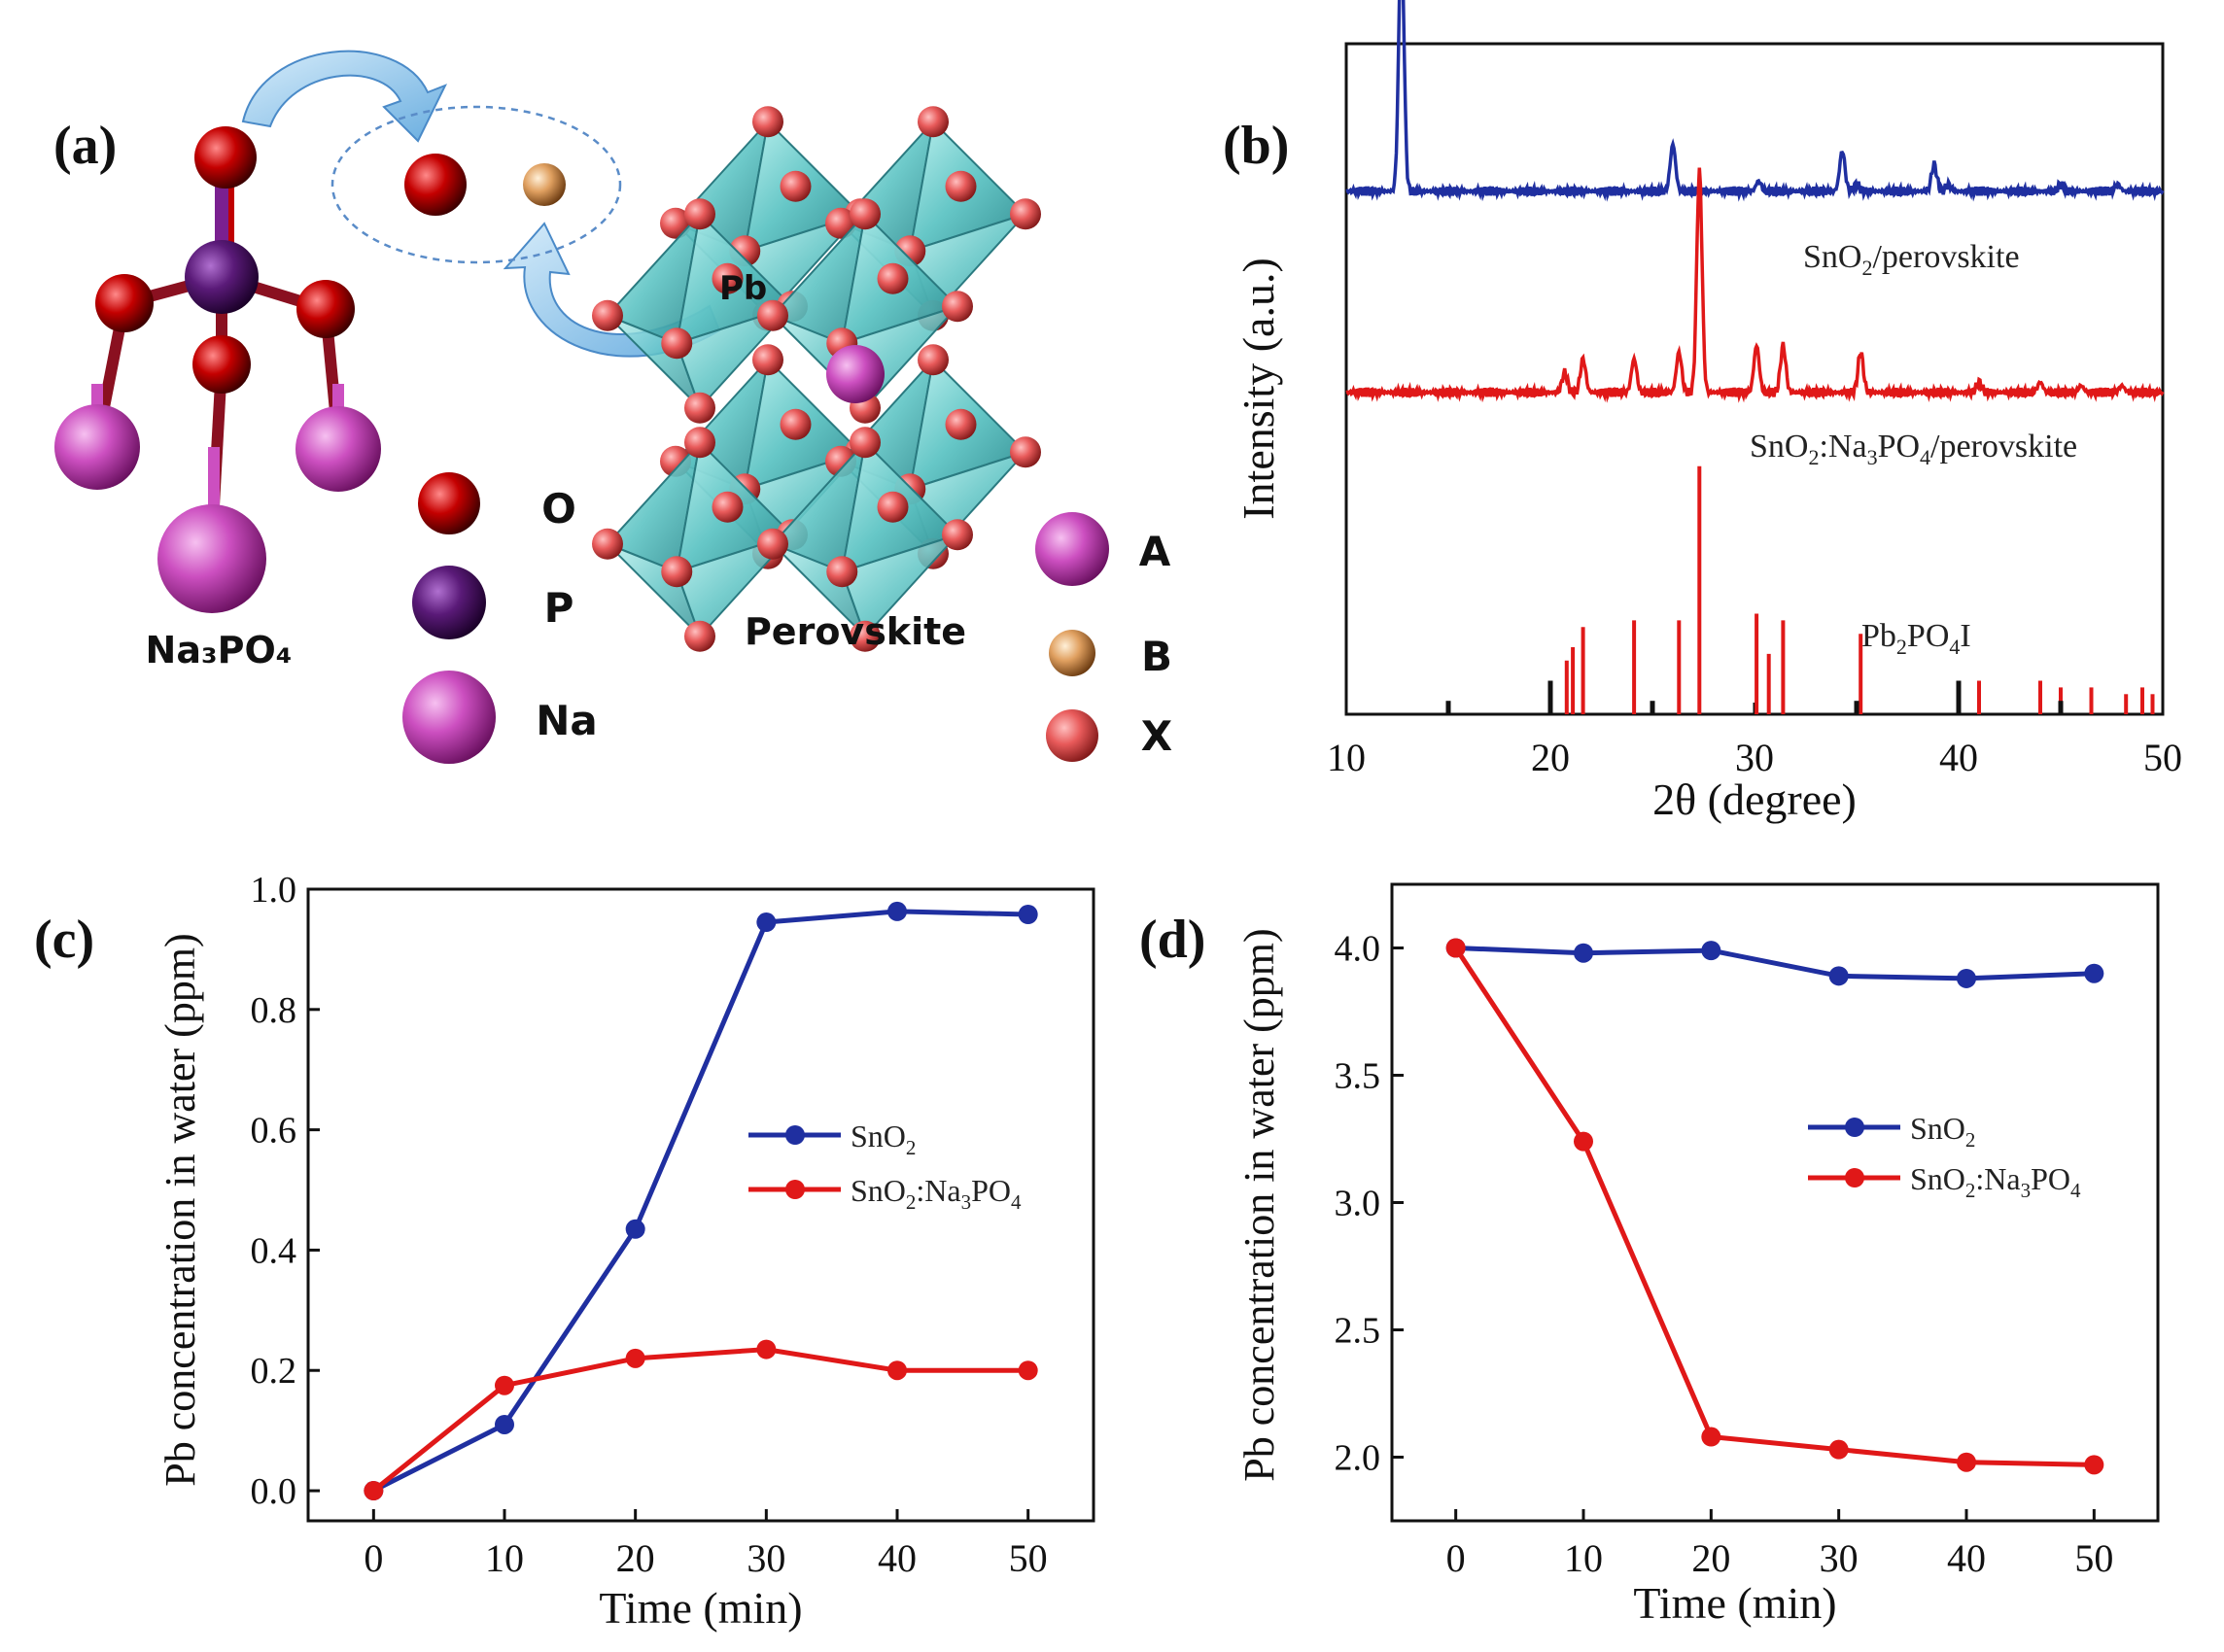  I want to click on legend-x-site-icon, so click(1072, 736).